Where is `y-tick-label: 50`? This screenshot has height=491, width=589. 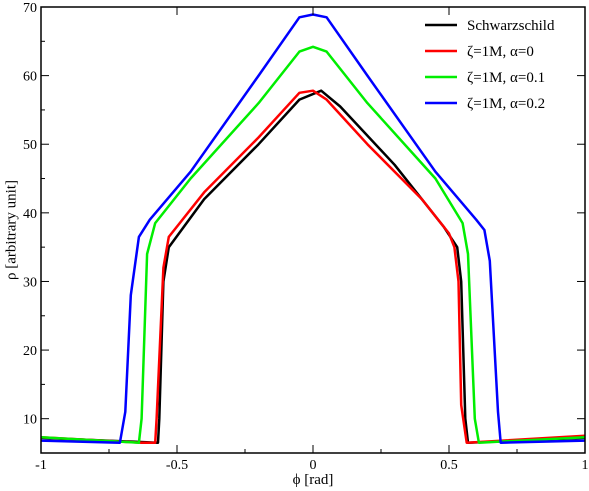
y-tick-label: 50 is located at coordinates (30, 145).